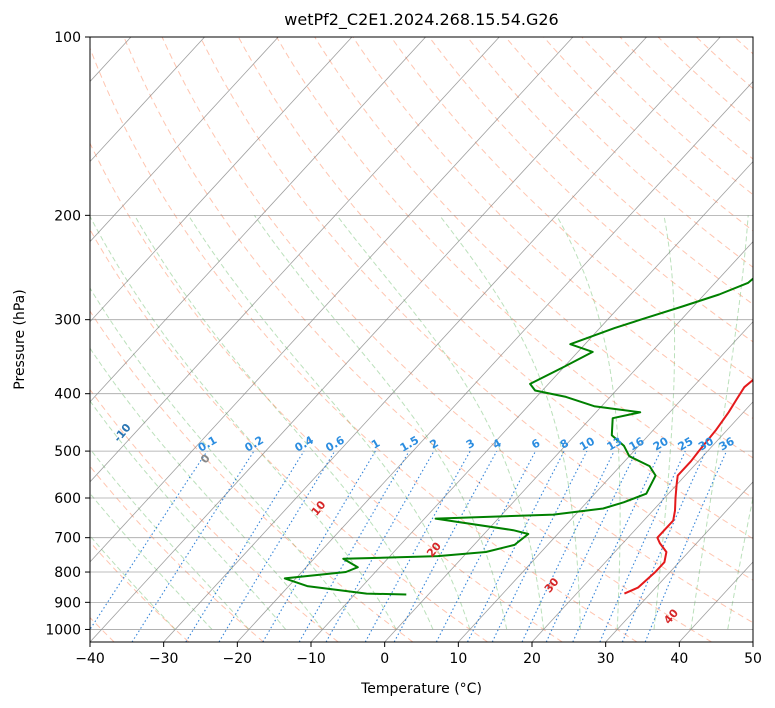  I want to click on y-tick-label: 500, so click(67, 452).